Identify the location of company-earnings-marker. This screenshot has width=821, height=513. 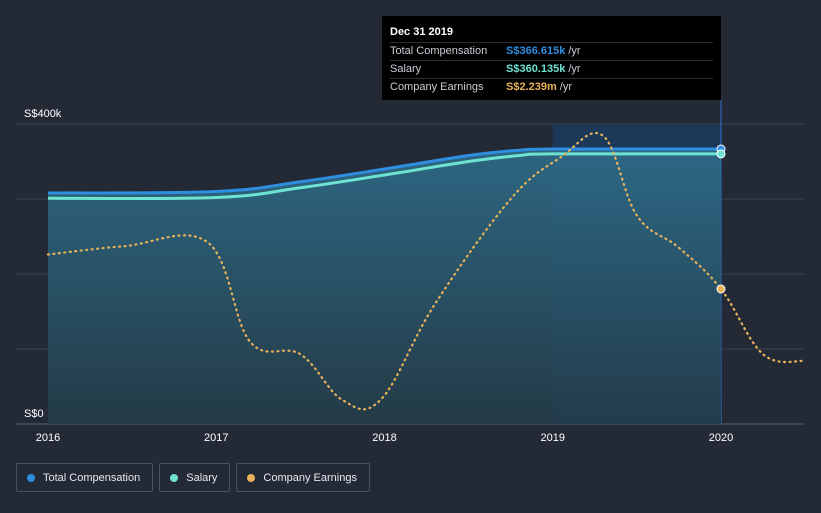
(721, 289).